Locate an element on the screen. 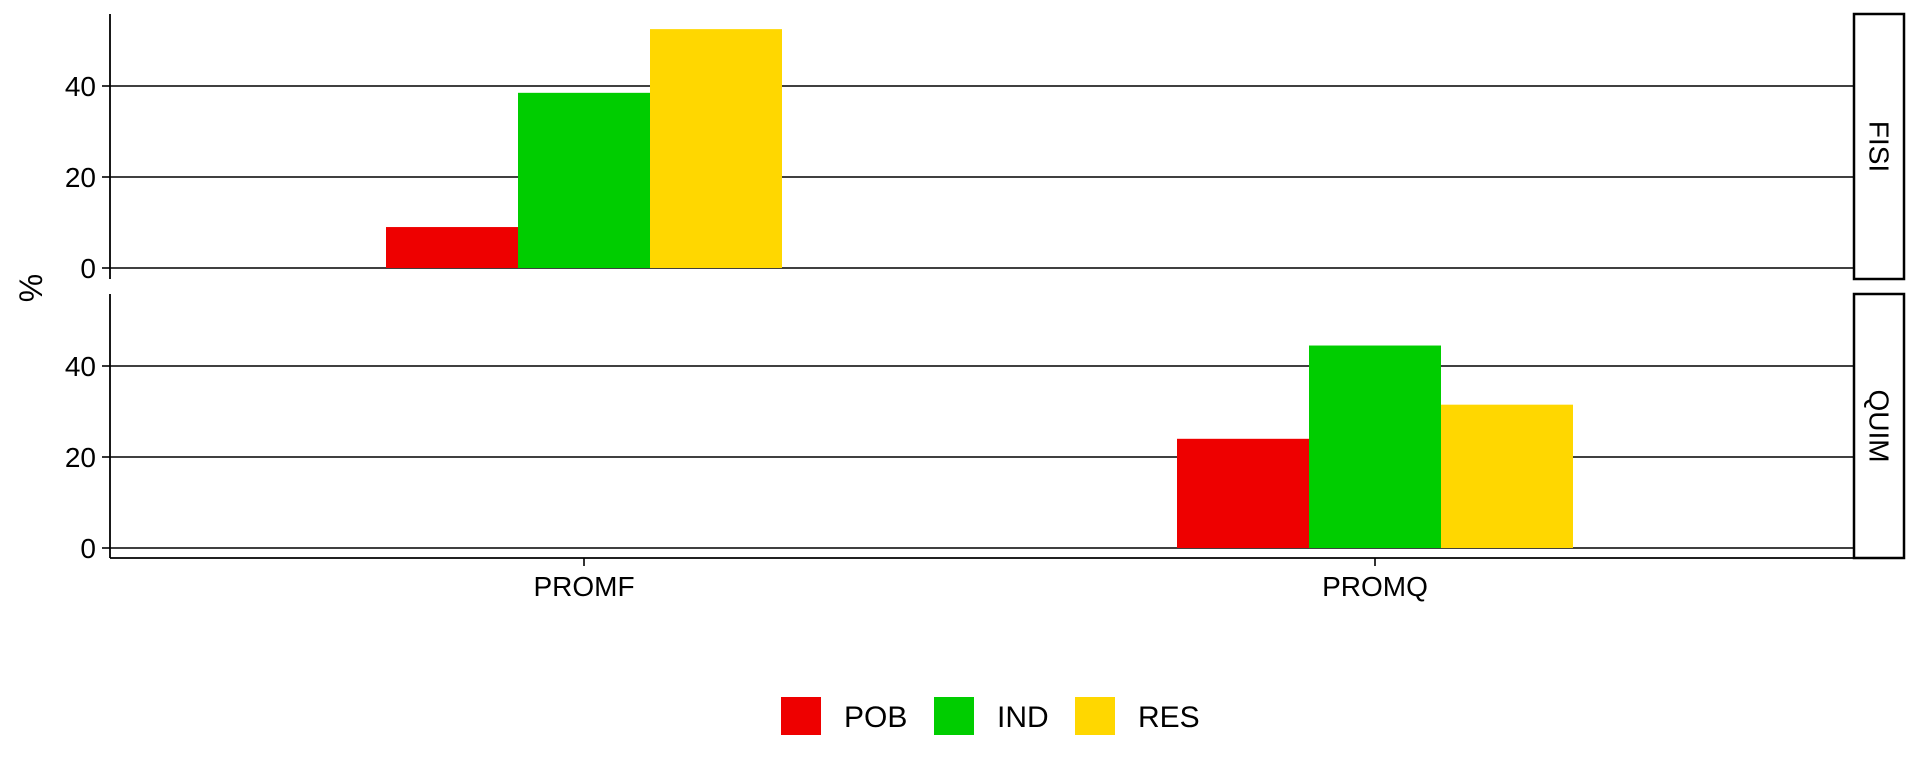 The image size is (1920, 768). x-tick-label: PROMQ is located at coordinates (1375, 586).